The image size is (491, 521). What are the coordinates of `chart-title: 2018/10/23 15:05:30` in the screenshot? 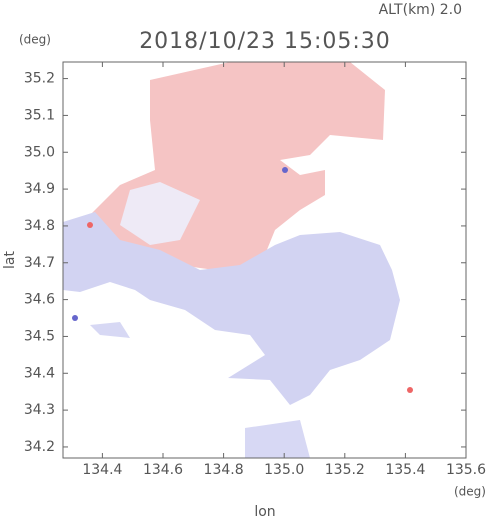 It's located at (265, 41).